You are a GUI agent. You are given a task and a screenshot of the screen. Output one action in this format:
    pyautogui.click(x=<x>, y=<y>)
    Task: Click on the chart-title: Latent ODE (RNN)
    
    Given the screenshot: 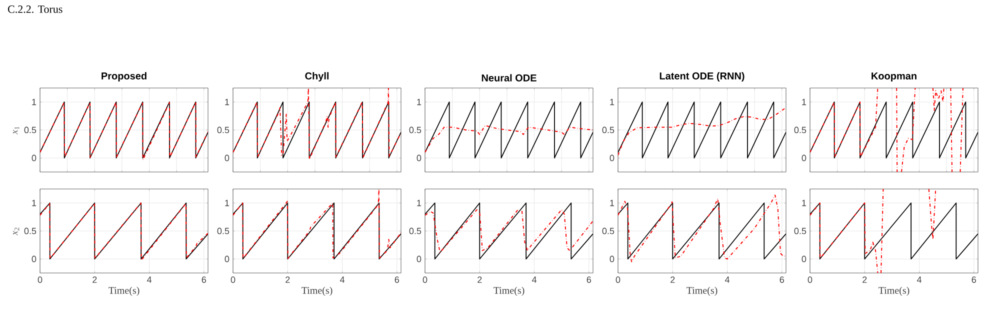 What is the action you would take?
    pyautogui.click(x=702, y=77)
    